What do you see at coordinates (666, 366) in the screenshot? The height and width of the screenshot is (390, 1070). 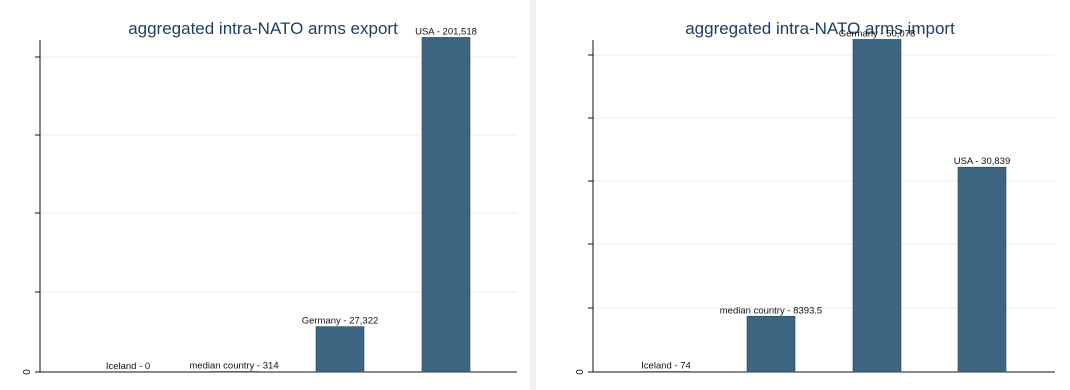 I see `data-label: Iceland - 74` at bounding box center [666, 366].